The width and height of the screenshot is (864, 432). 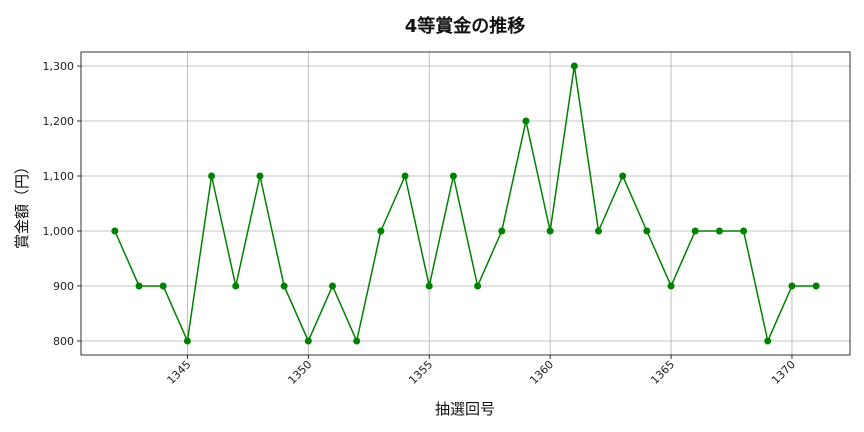 I want to click on x-tick-label: 1350, so click(x=299, y=372).